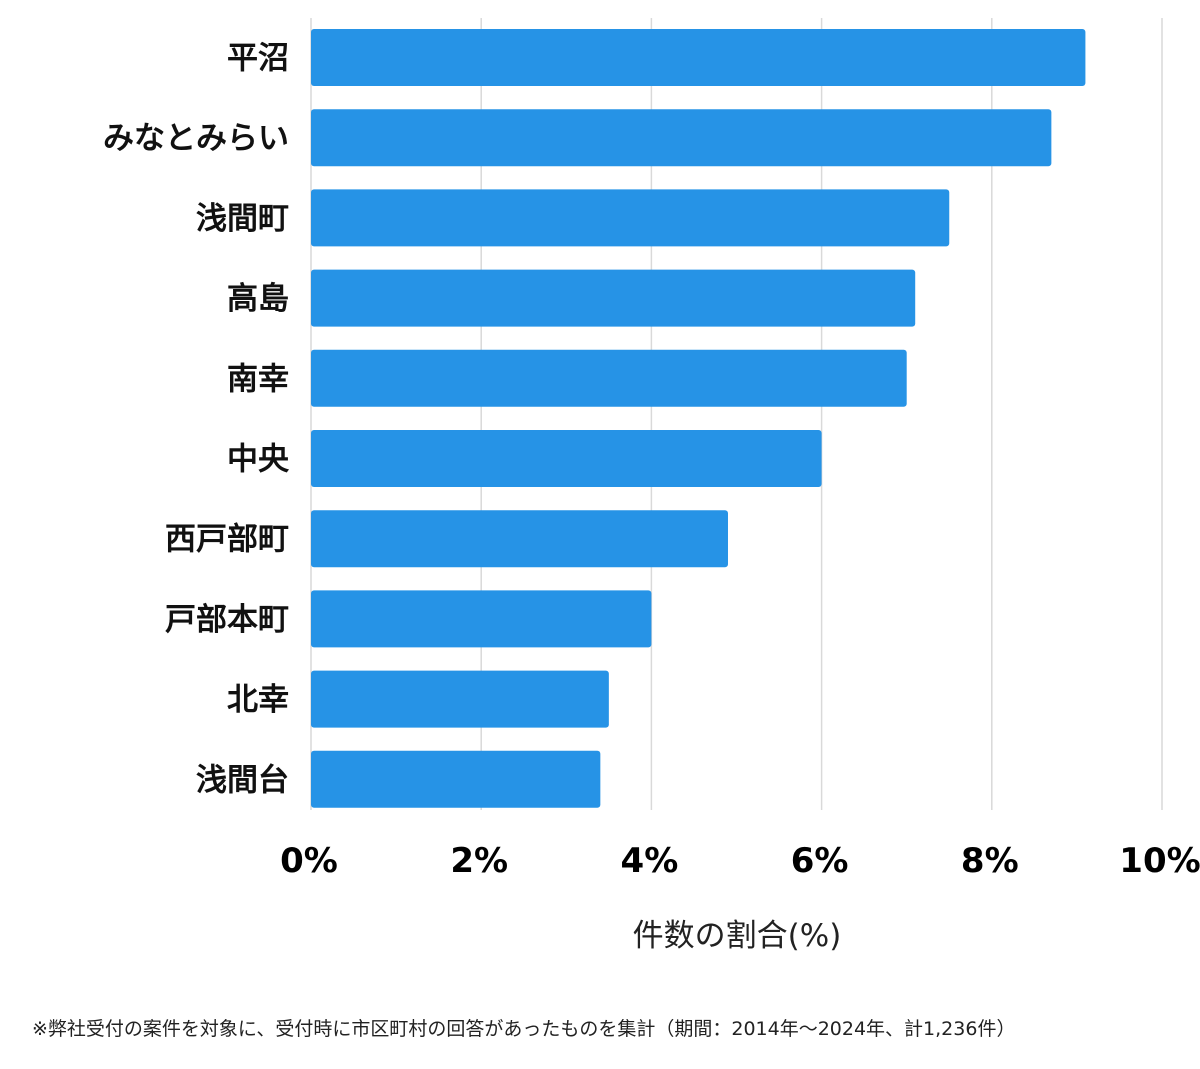 The height and width of the screenshot is (1069, 1200). Describe the element at coordinates (196, 139) in the screenshot. I see `category-label: みなとみらい` at that location.